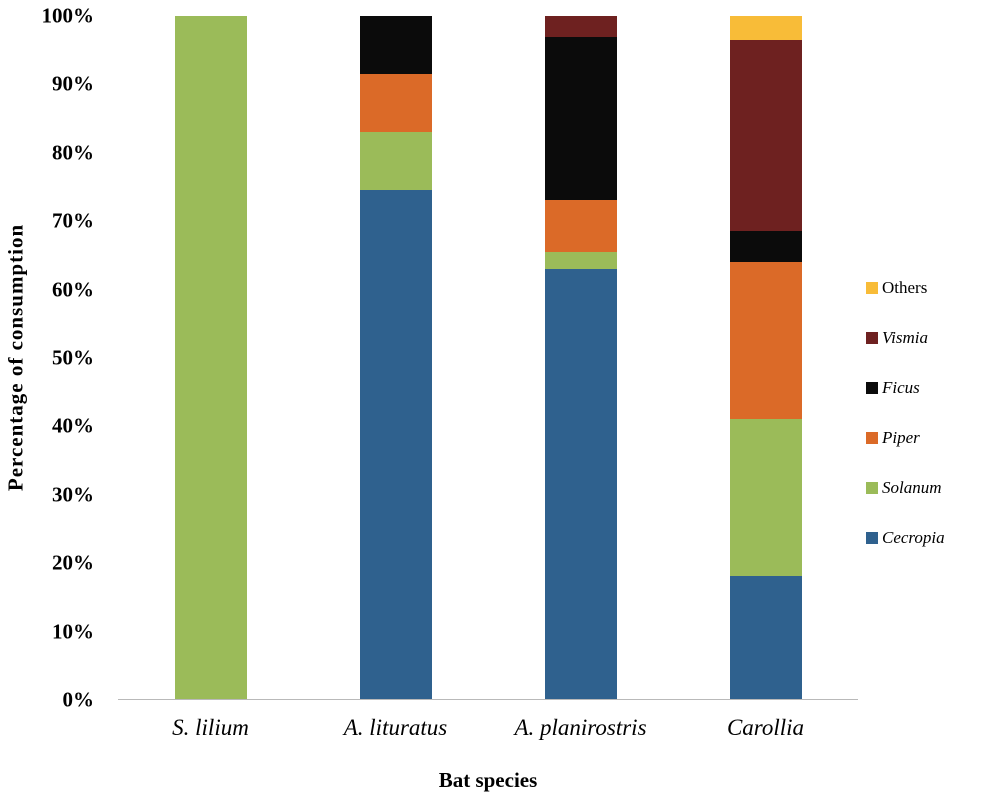 This screenshot has height=811, width=984. What do you see at coordinates (580, 727) in the screenshot?
I see `category-label: A. planirostris` at bounding box center [580, 727].